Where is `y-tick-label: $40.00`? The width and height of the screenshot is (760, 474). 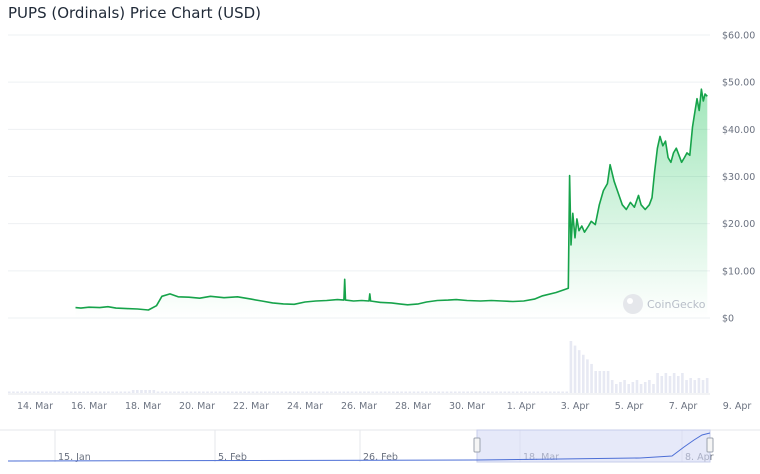
y-tick-label: $40.00 is located at coordinates (738, 130).